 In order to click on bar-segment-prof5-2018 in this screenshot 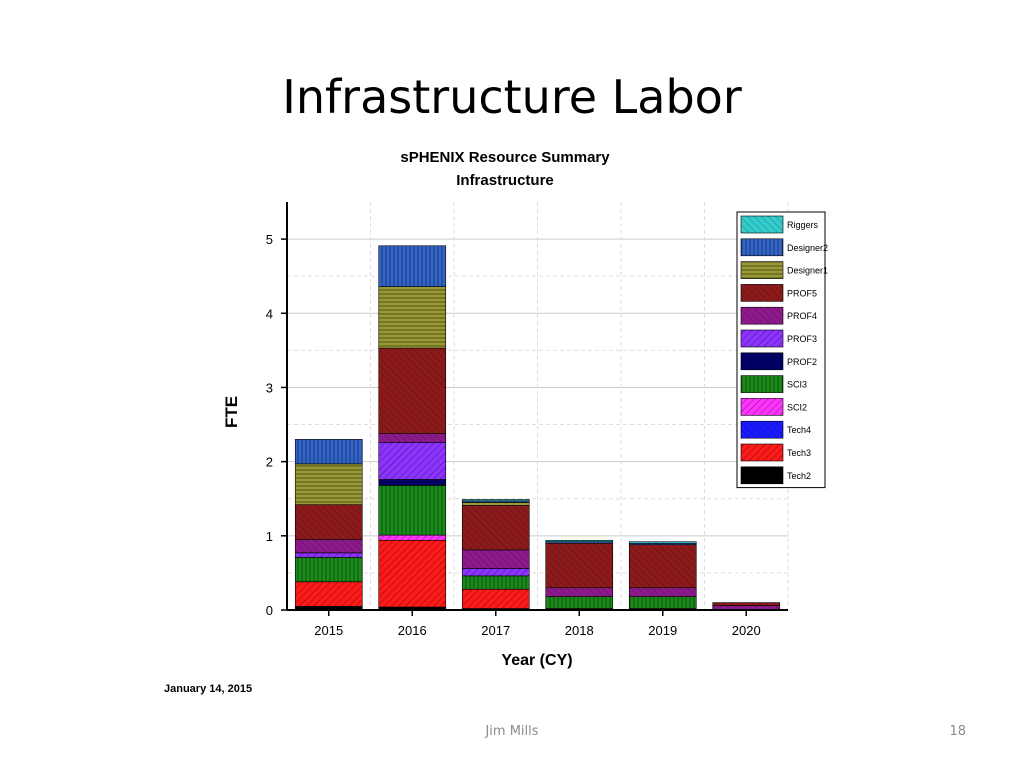, I will do `click(579, 565)`.